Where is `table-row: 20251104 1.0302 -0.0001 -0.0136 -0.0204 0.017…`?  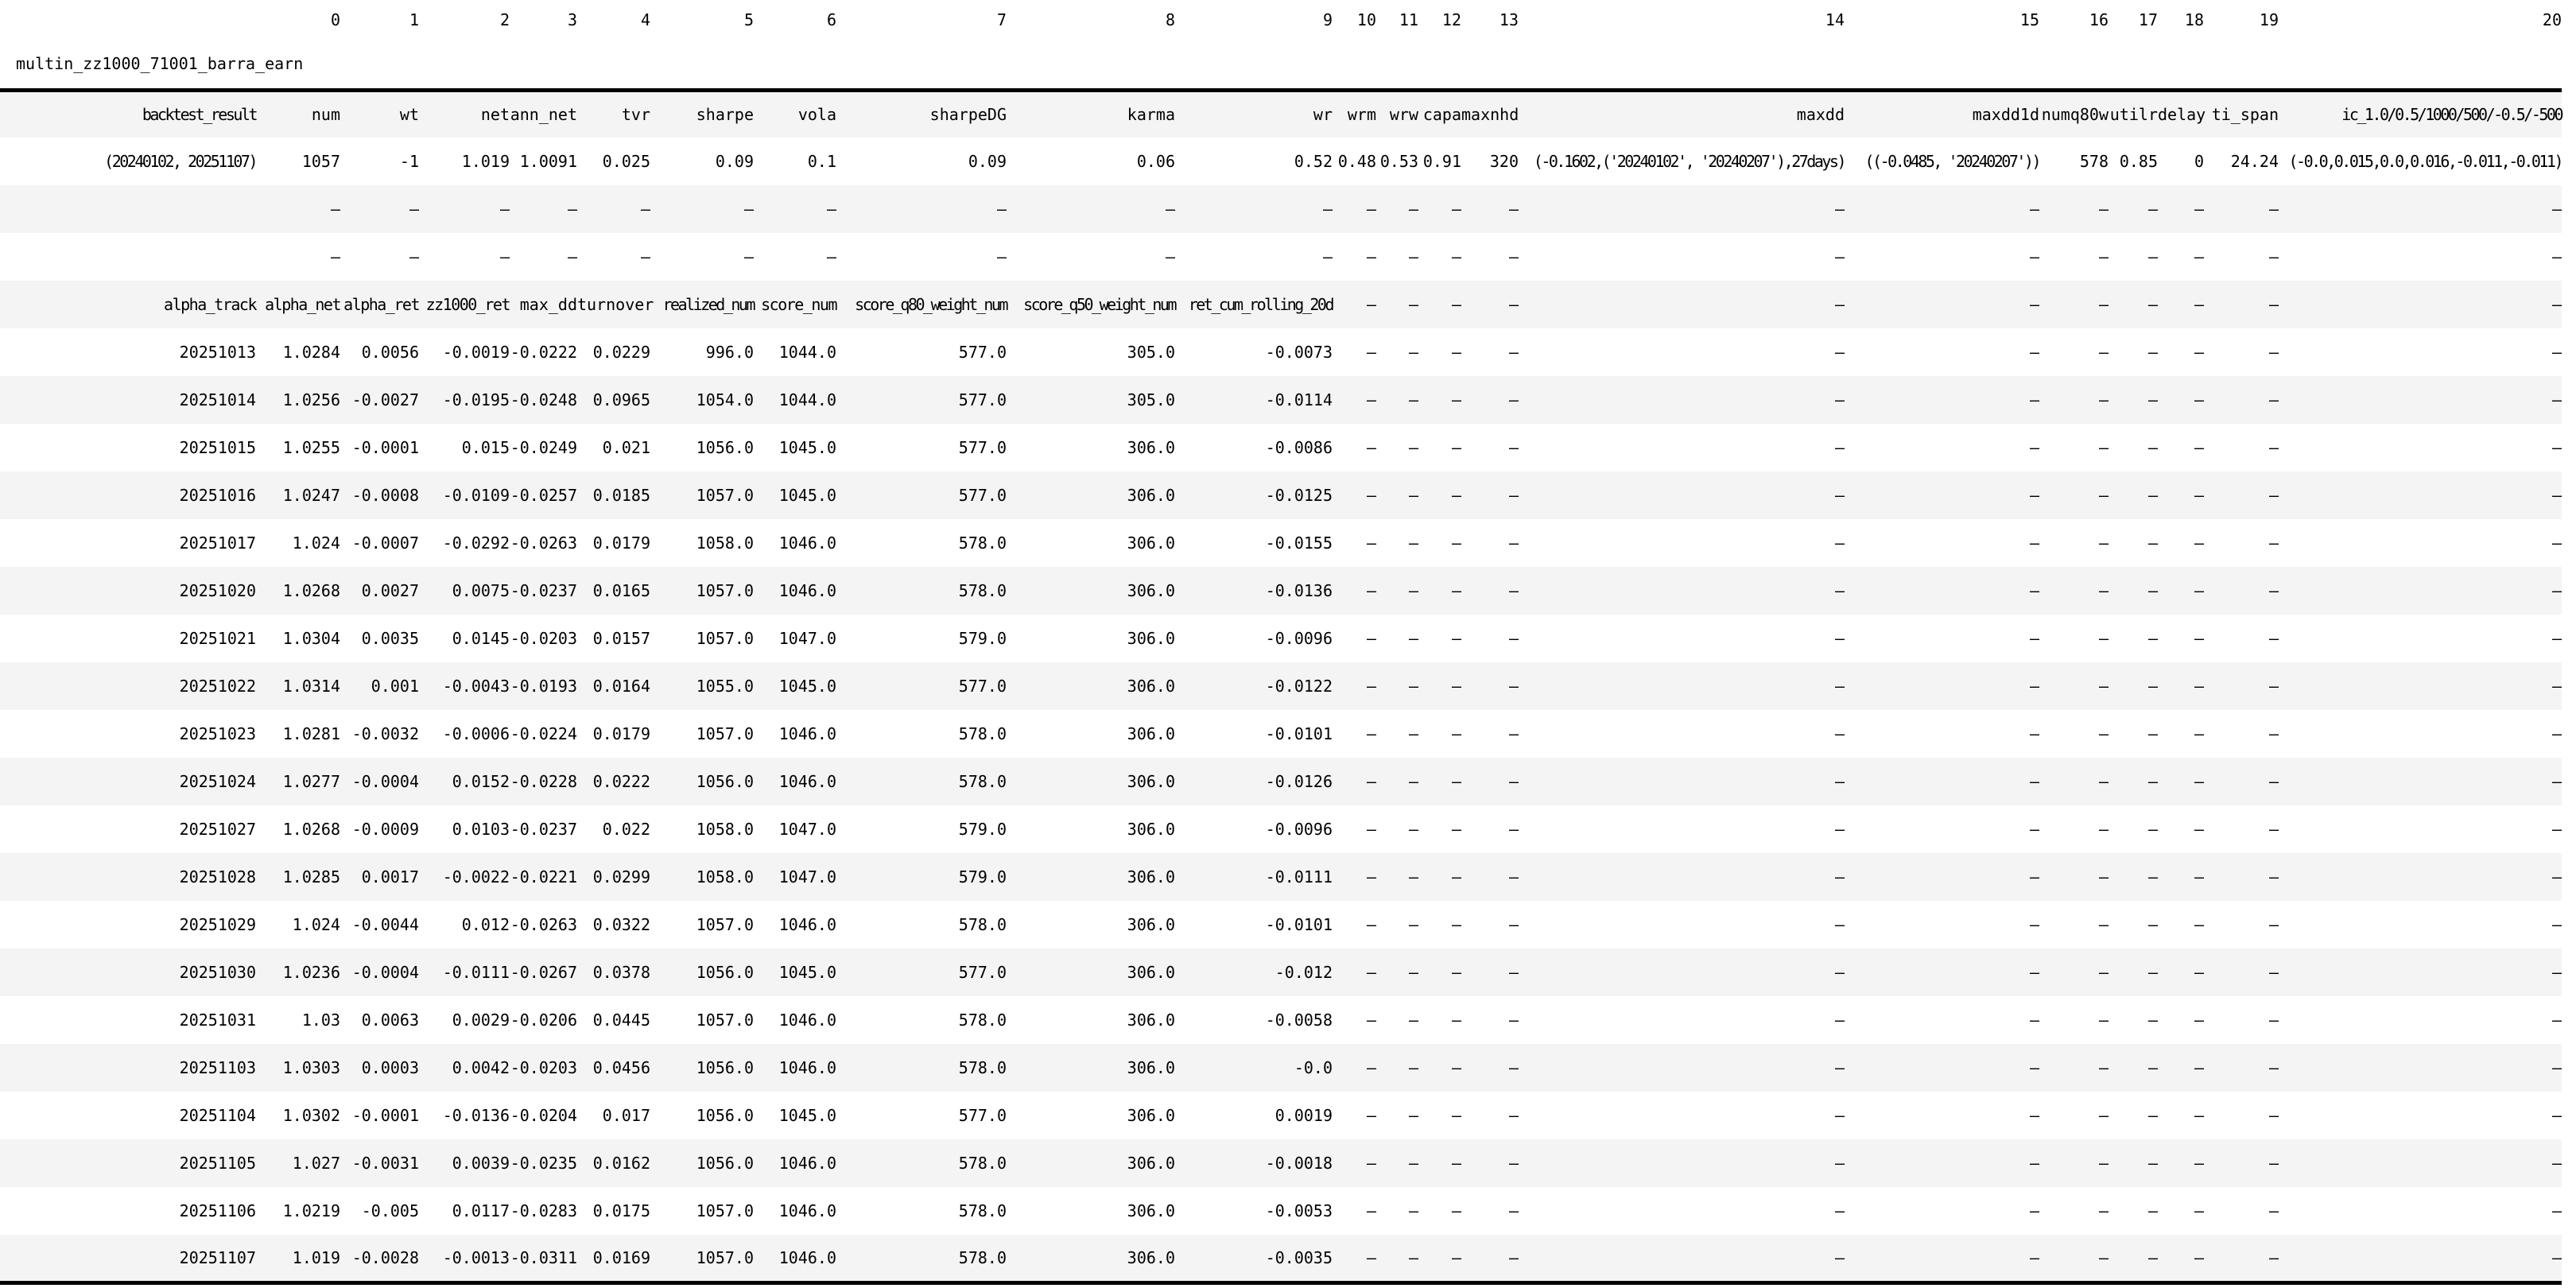 table-row: 20251104 1.0302 -0.0001 -0.0136 -0.0204 0.017… is located at coordinates (1281, 1116).